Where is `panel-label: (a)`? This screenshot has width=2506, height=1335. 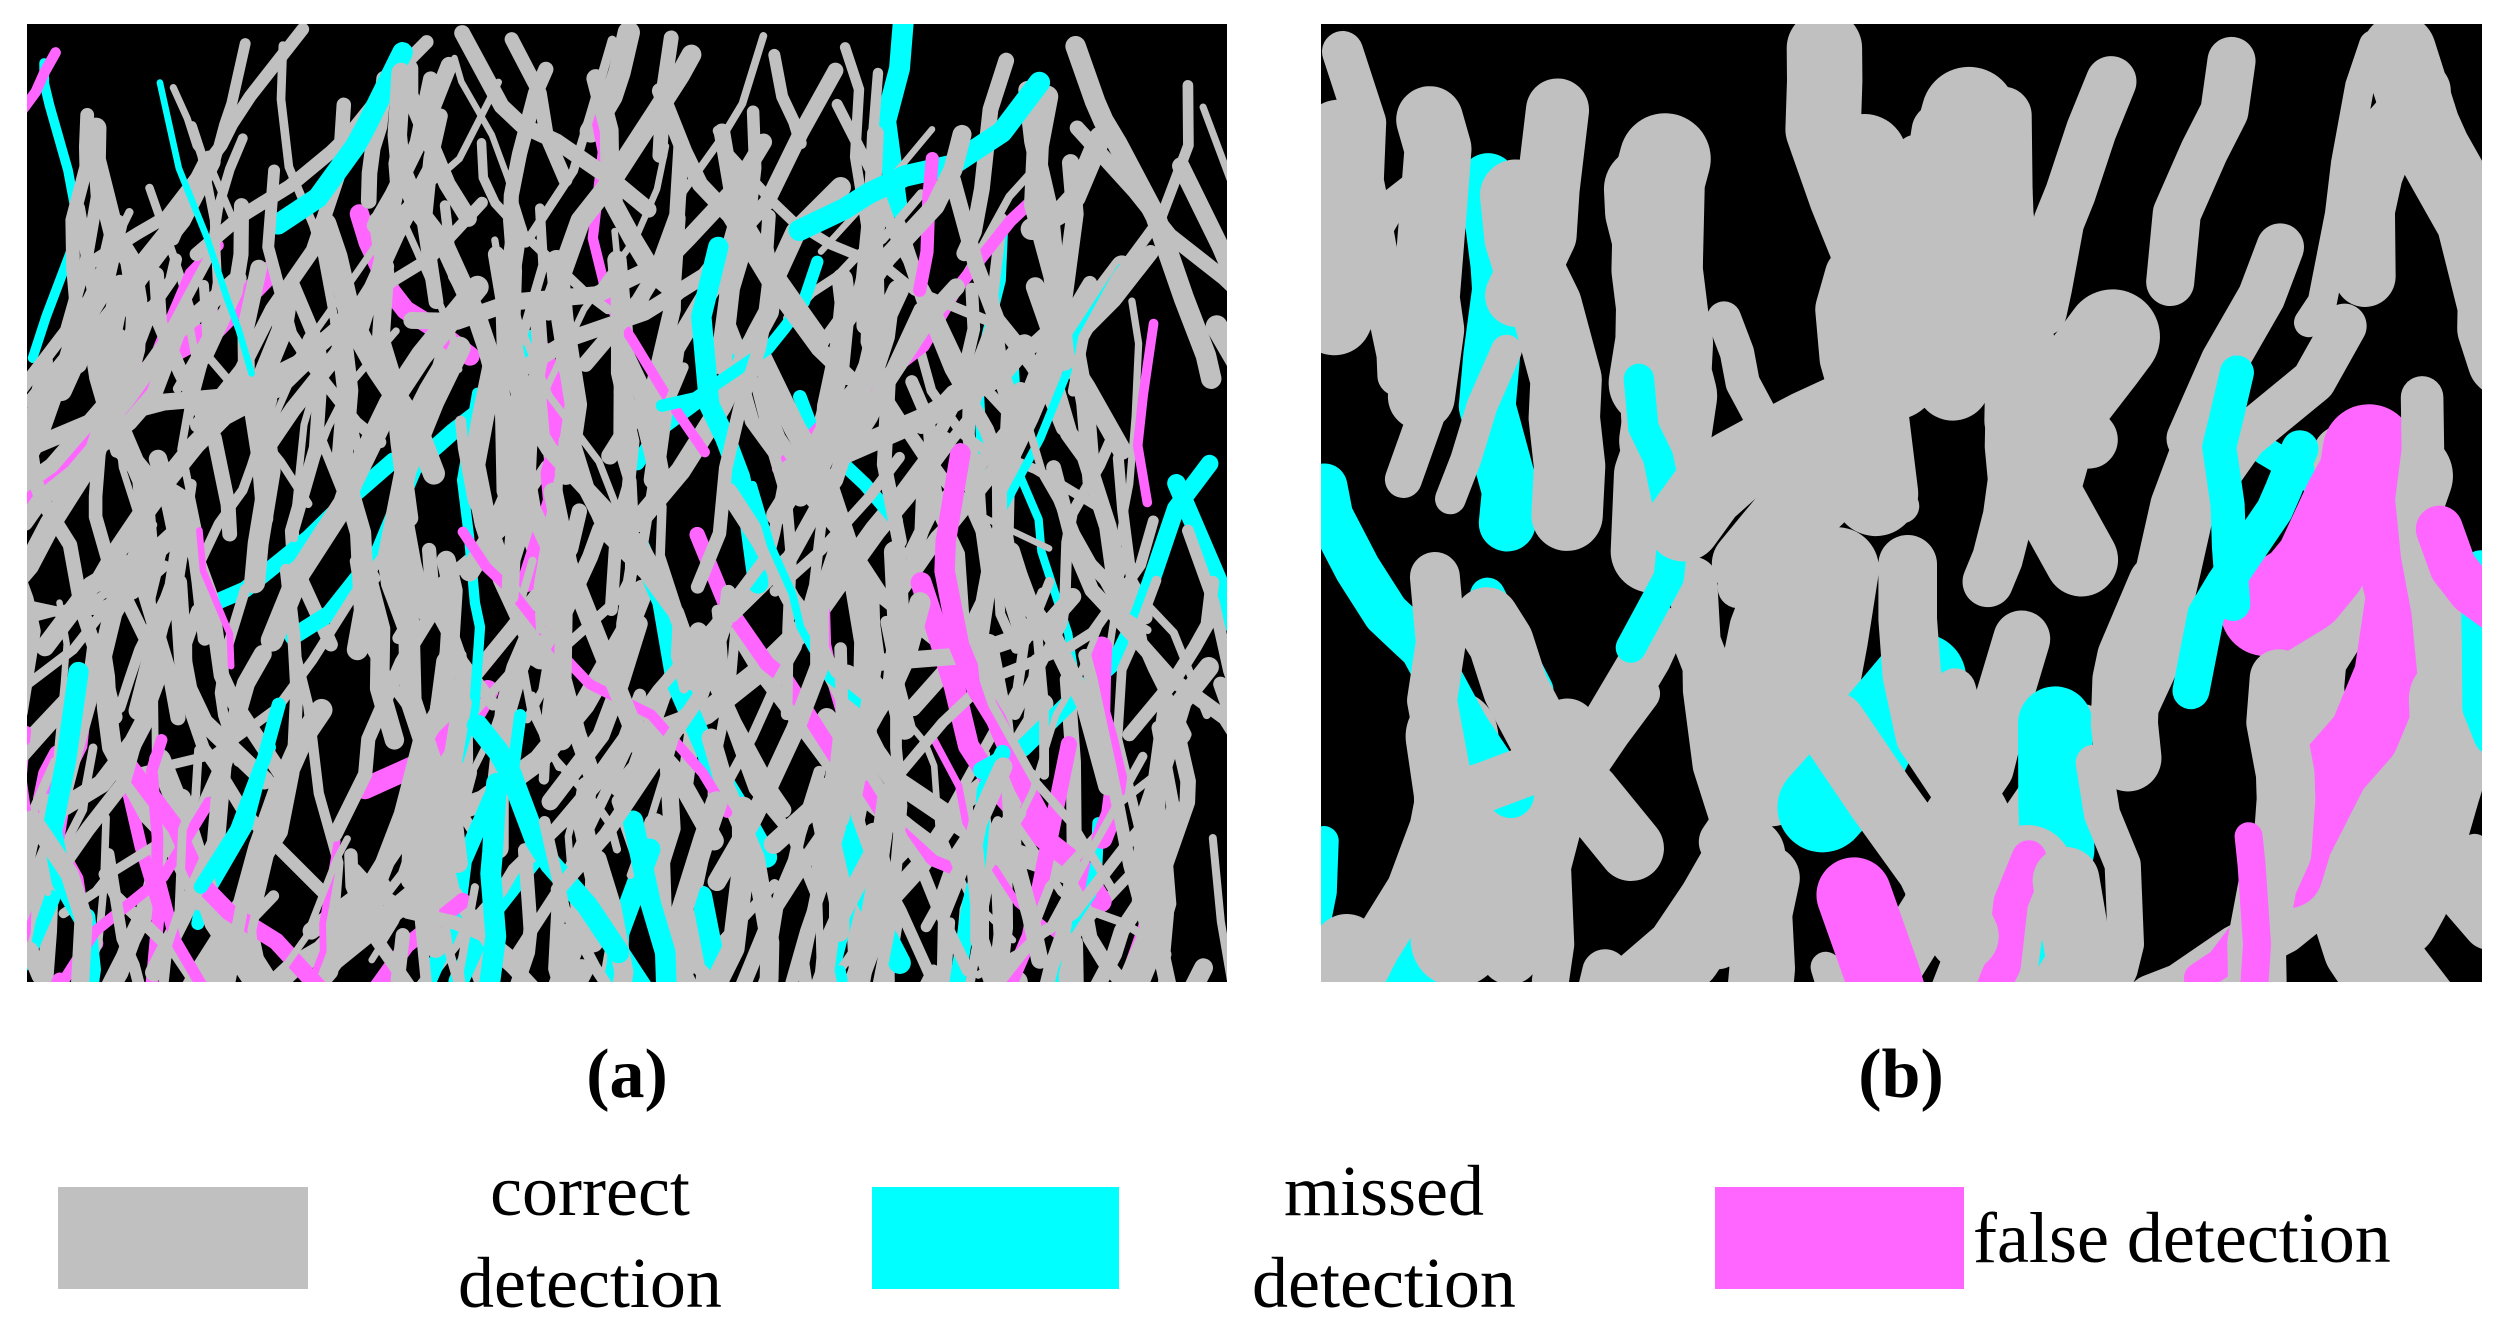 panel-label: (a) is located at coordinates (627, 1074).